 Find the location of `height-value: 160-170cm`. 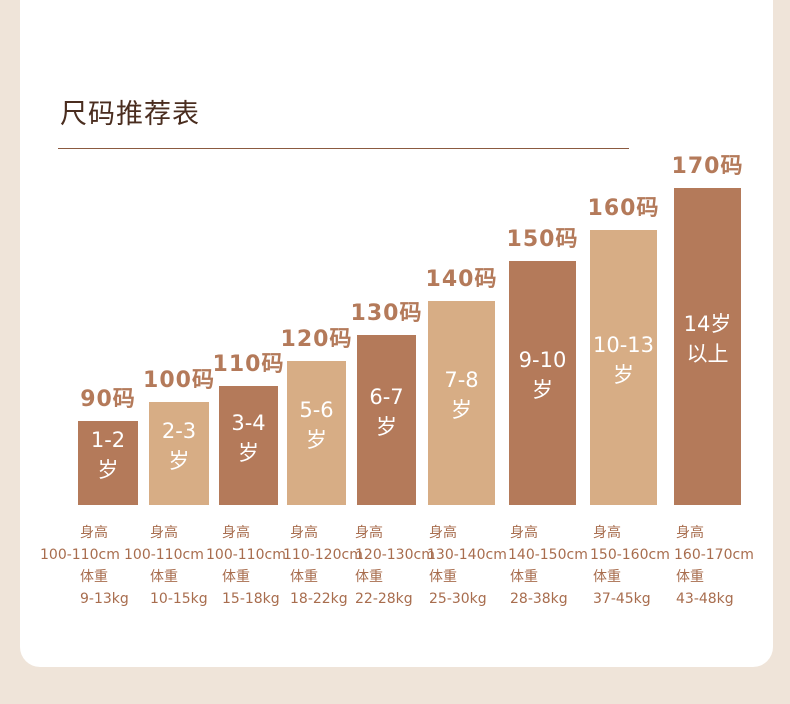

height-value: 160-170cm is located at coordinates (714, 555).